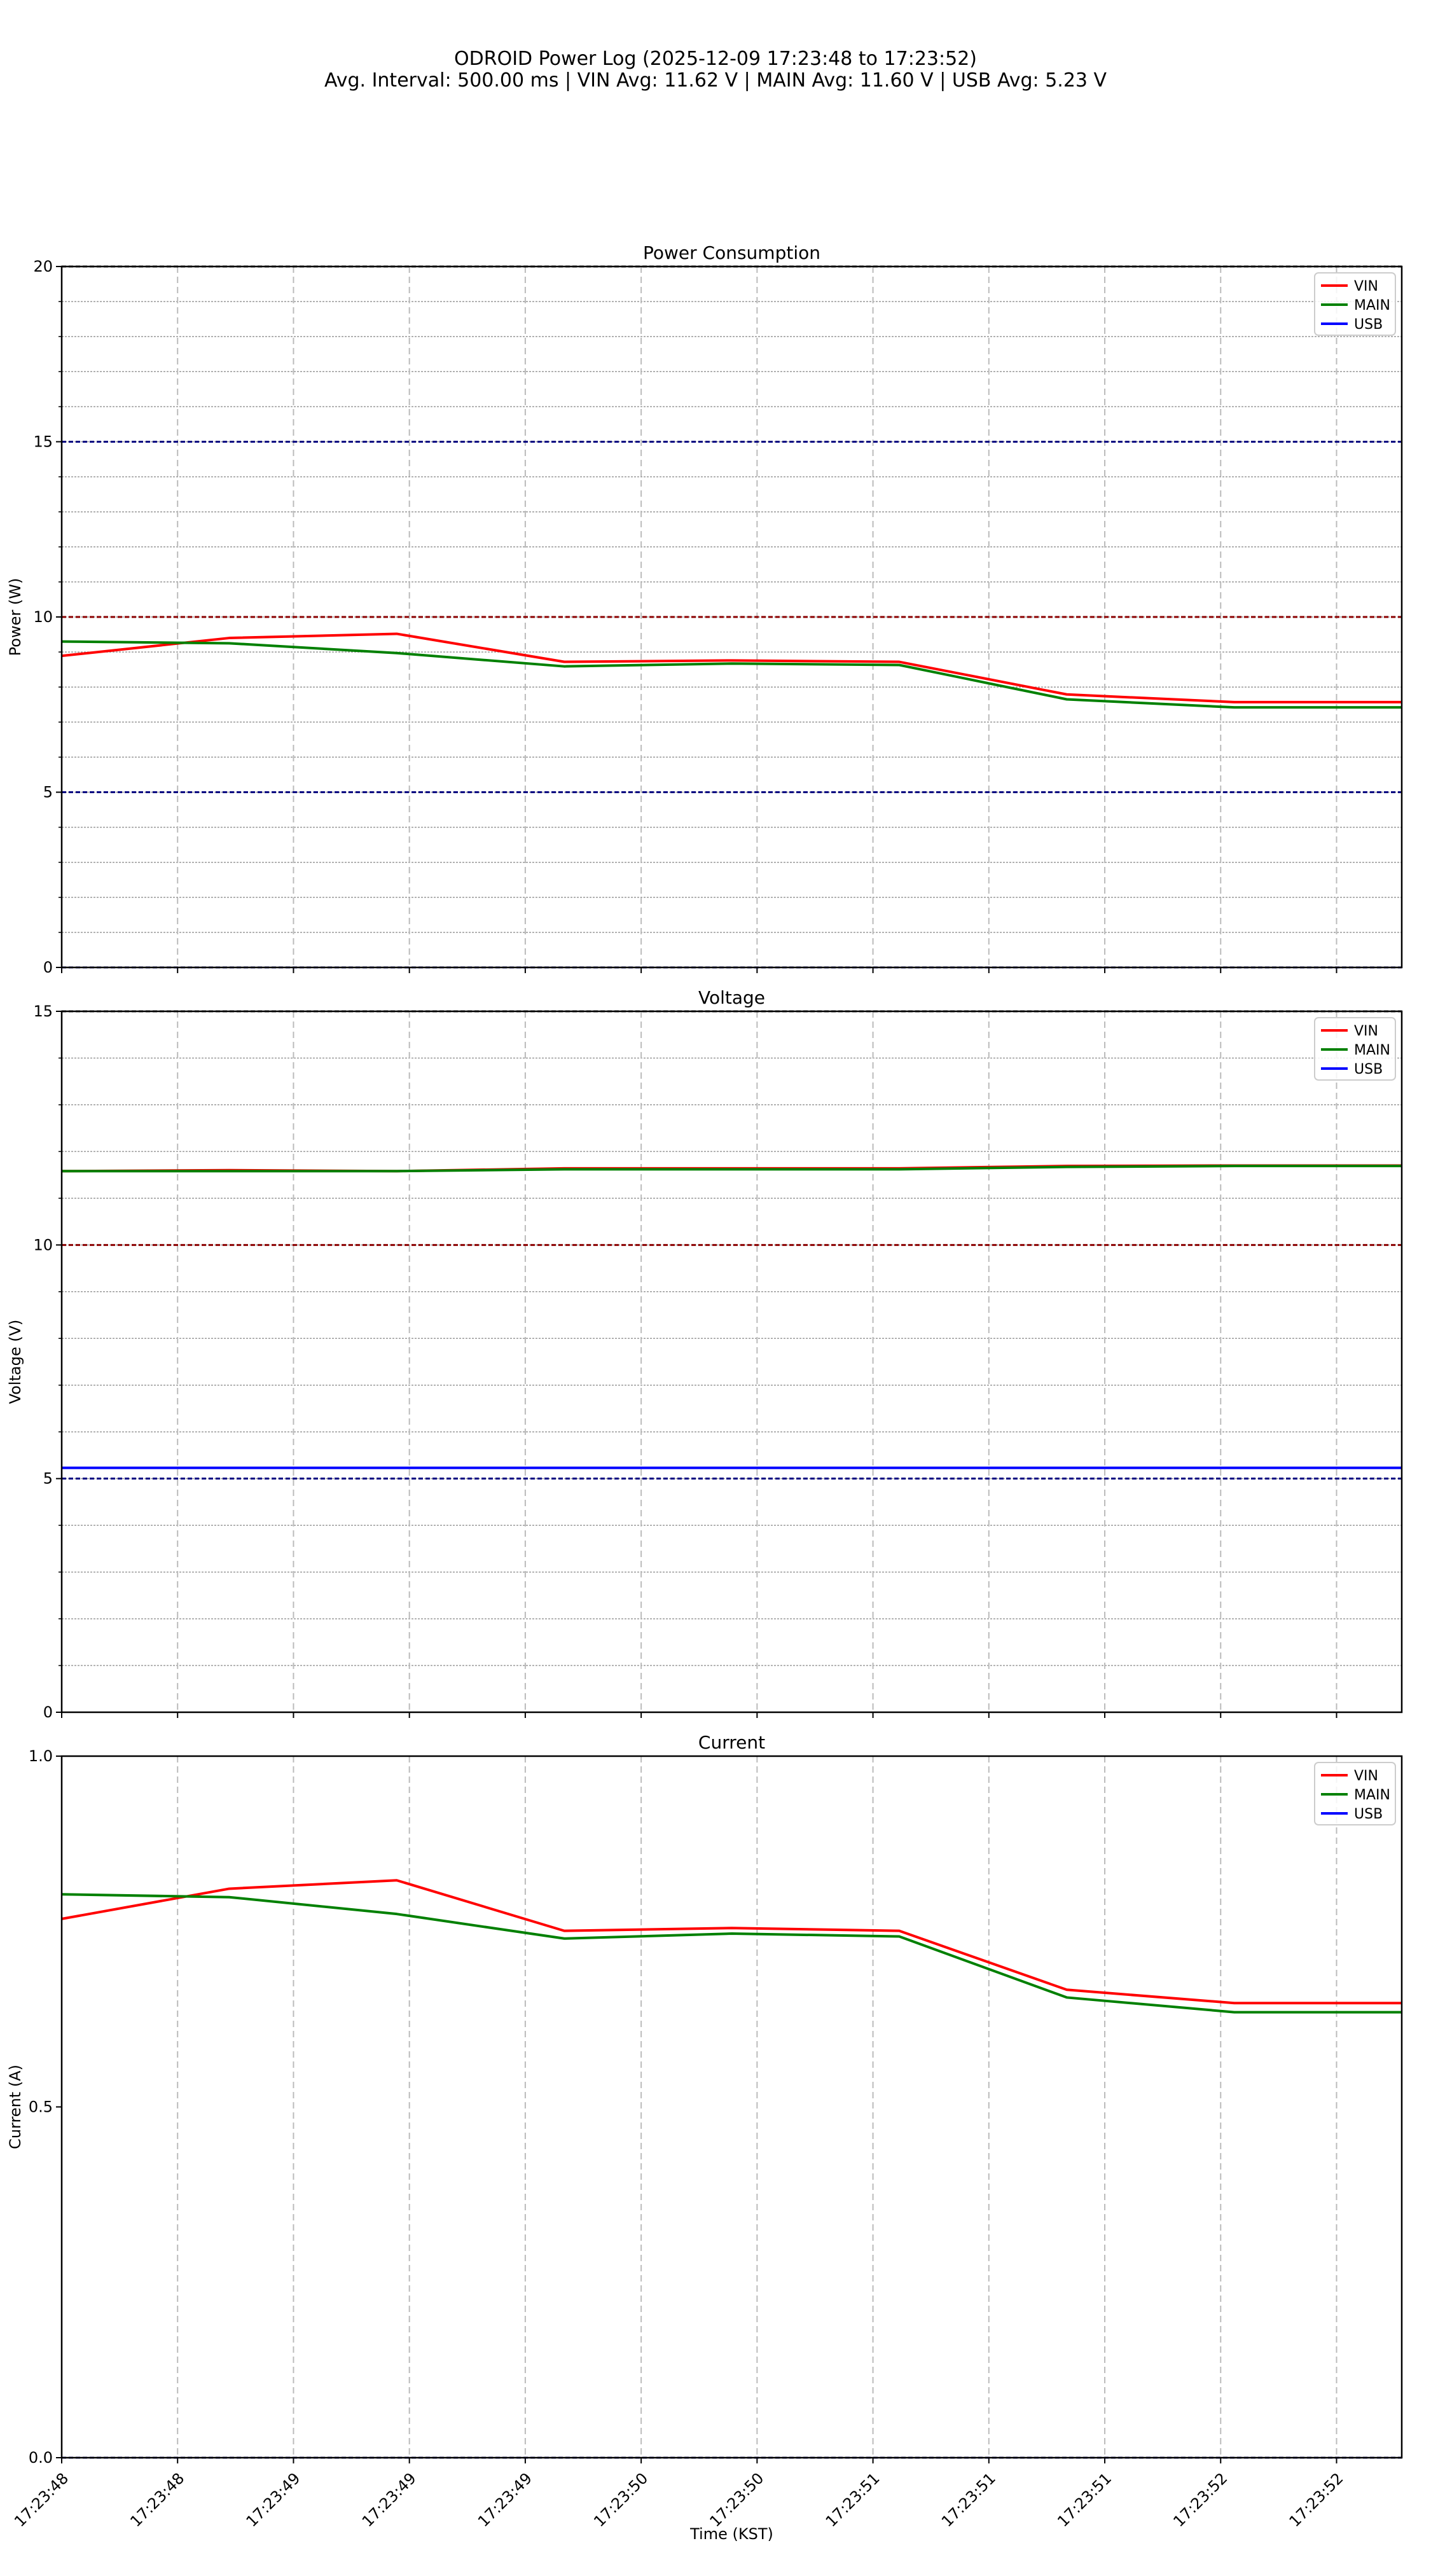  I want to click on axes-title: Voltage, so click(731, 997).